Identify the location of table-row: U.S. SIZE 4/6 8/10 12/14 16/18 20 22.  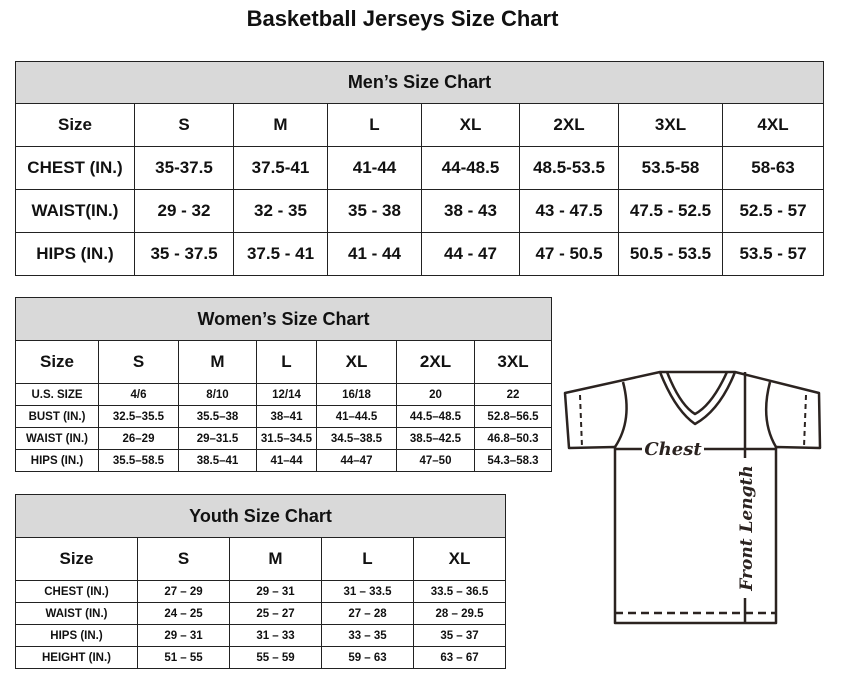
(284, 394).